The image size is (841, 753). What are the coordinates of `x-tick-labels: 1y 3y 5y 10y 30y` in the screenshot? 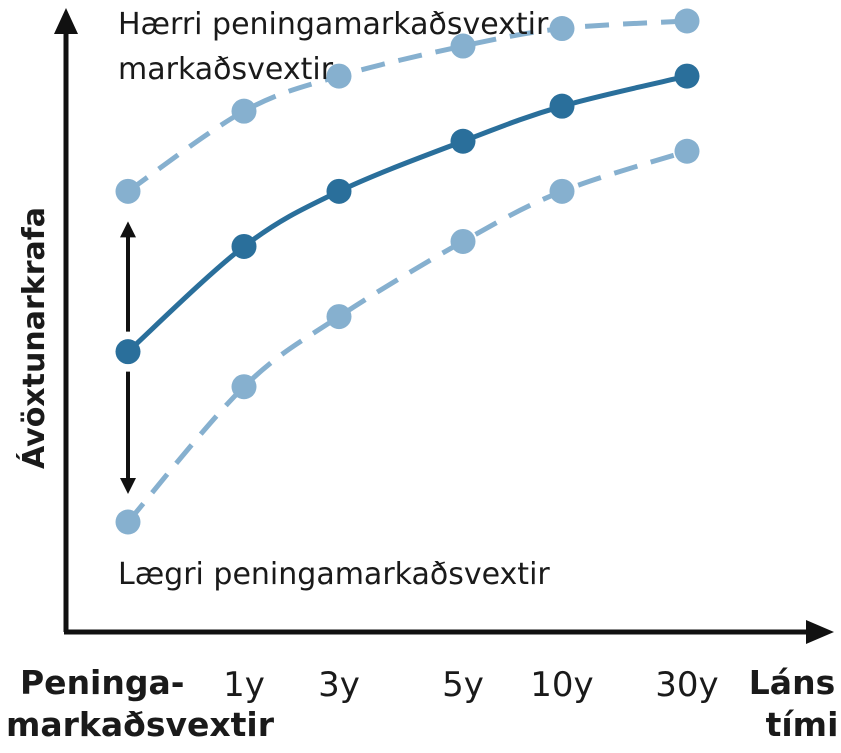 It's located at (471, 685).